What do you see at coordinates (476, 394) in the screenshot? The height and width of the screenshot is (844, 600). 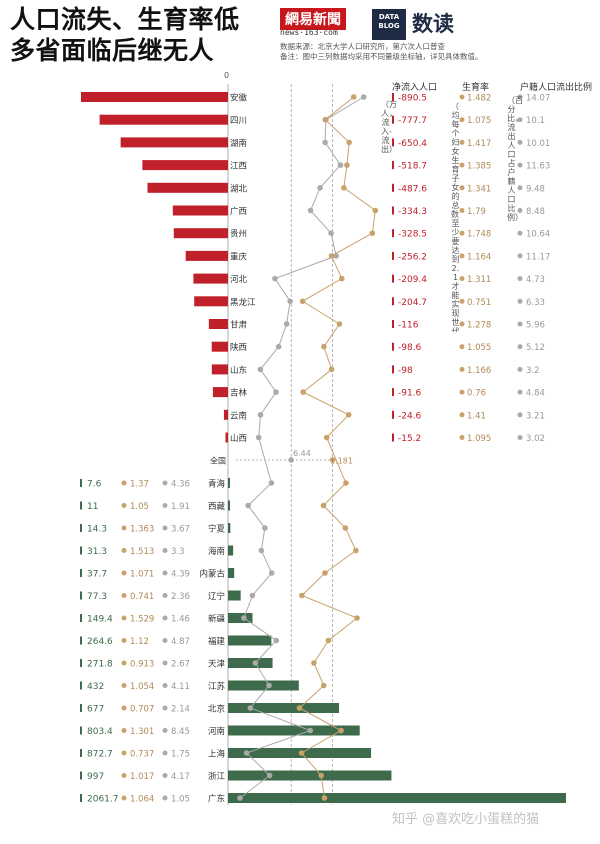 I see `fertility-value-label: 0.76` at bounding box center [476, 394].